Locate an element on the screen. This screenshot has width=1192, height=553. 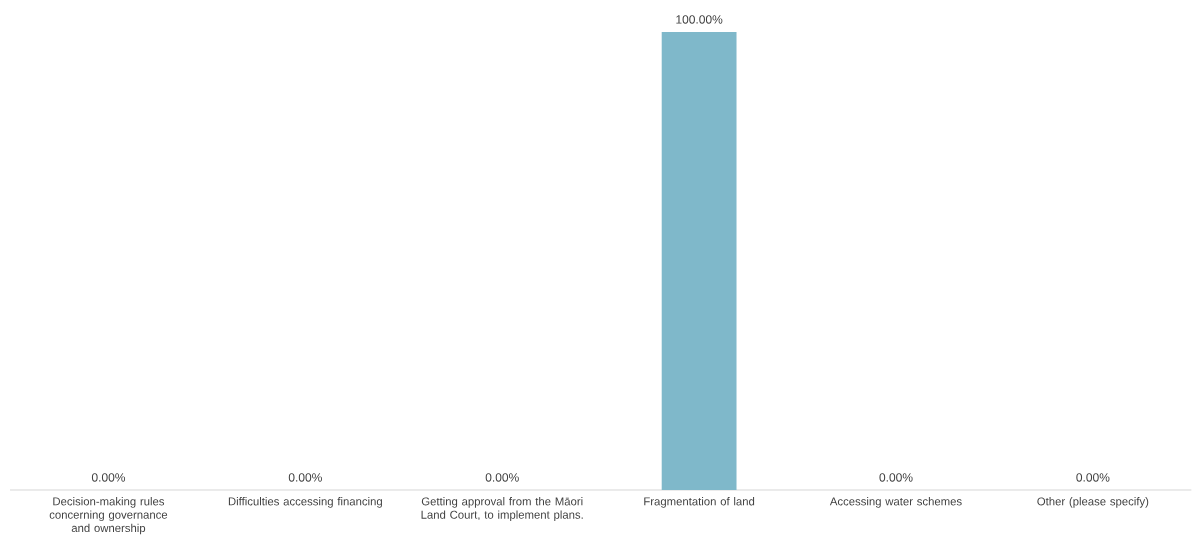
x-tick-label: Difficulties accessing financing is located at coordinates (305, 502).